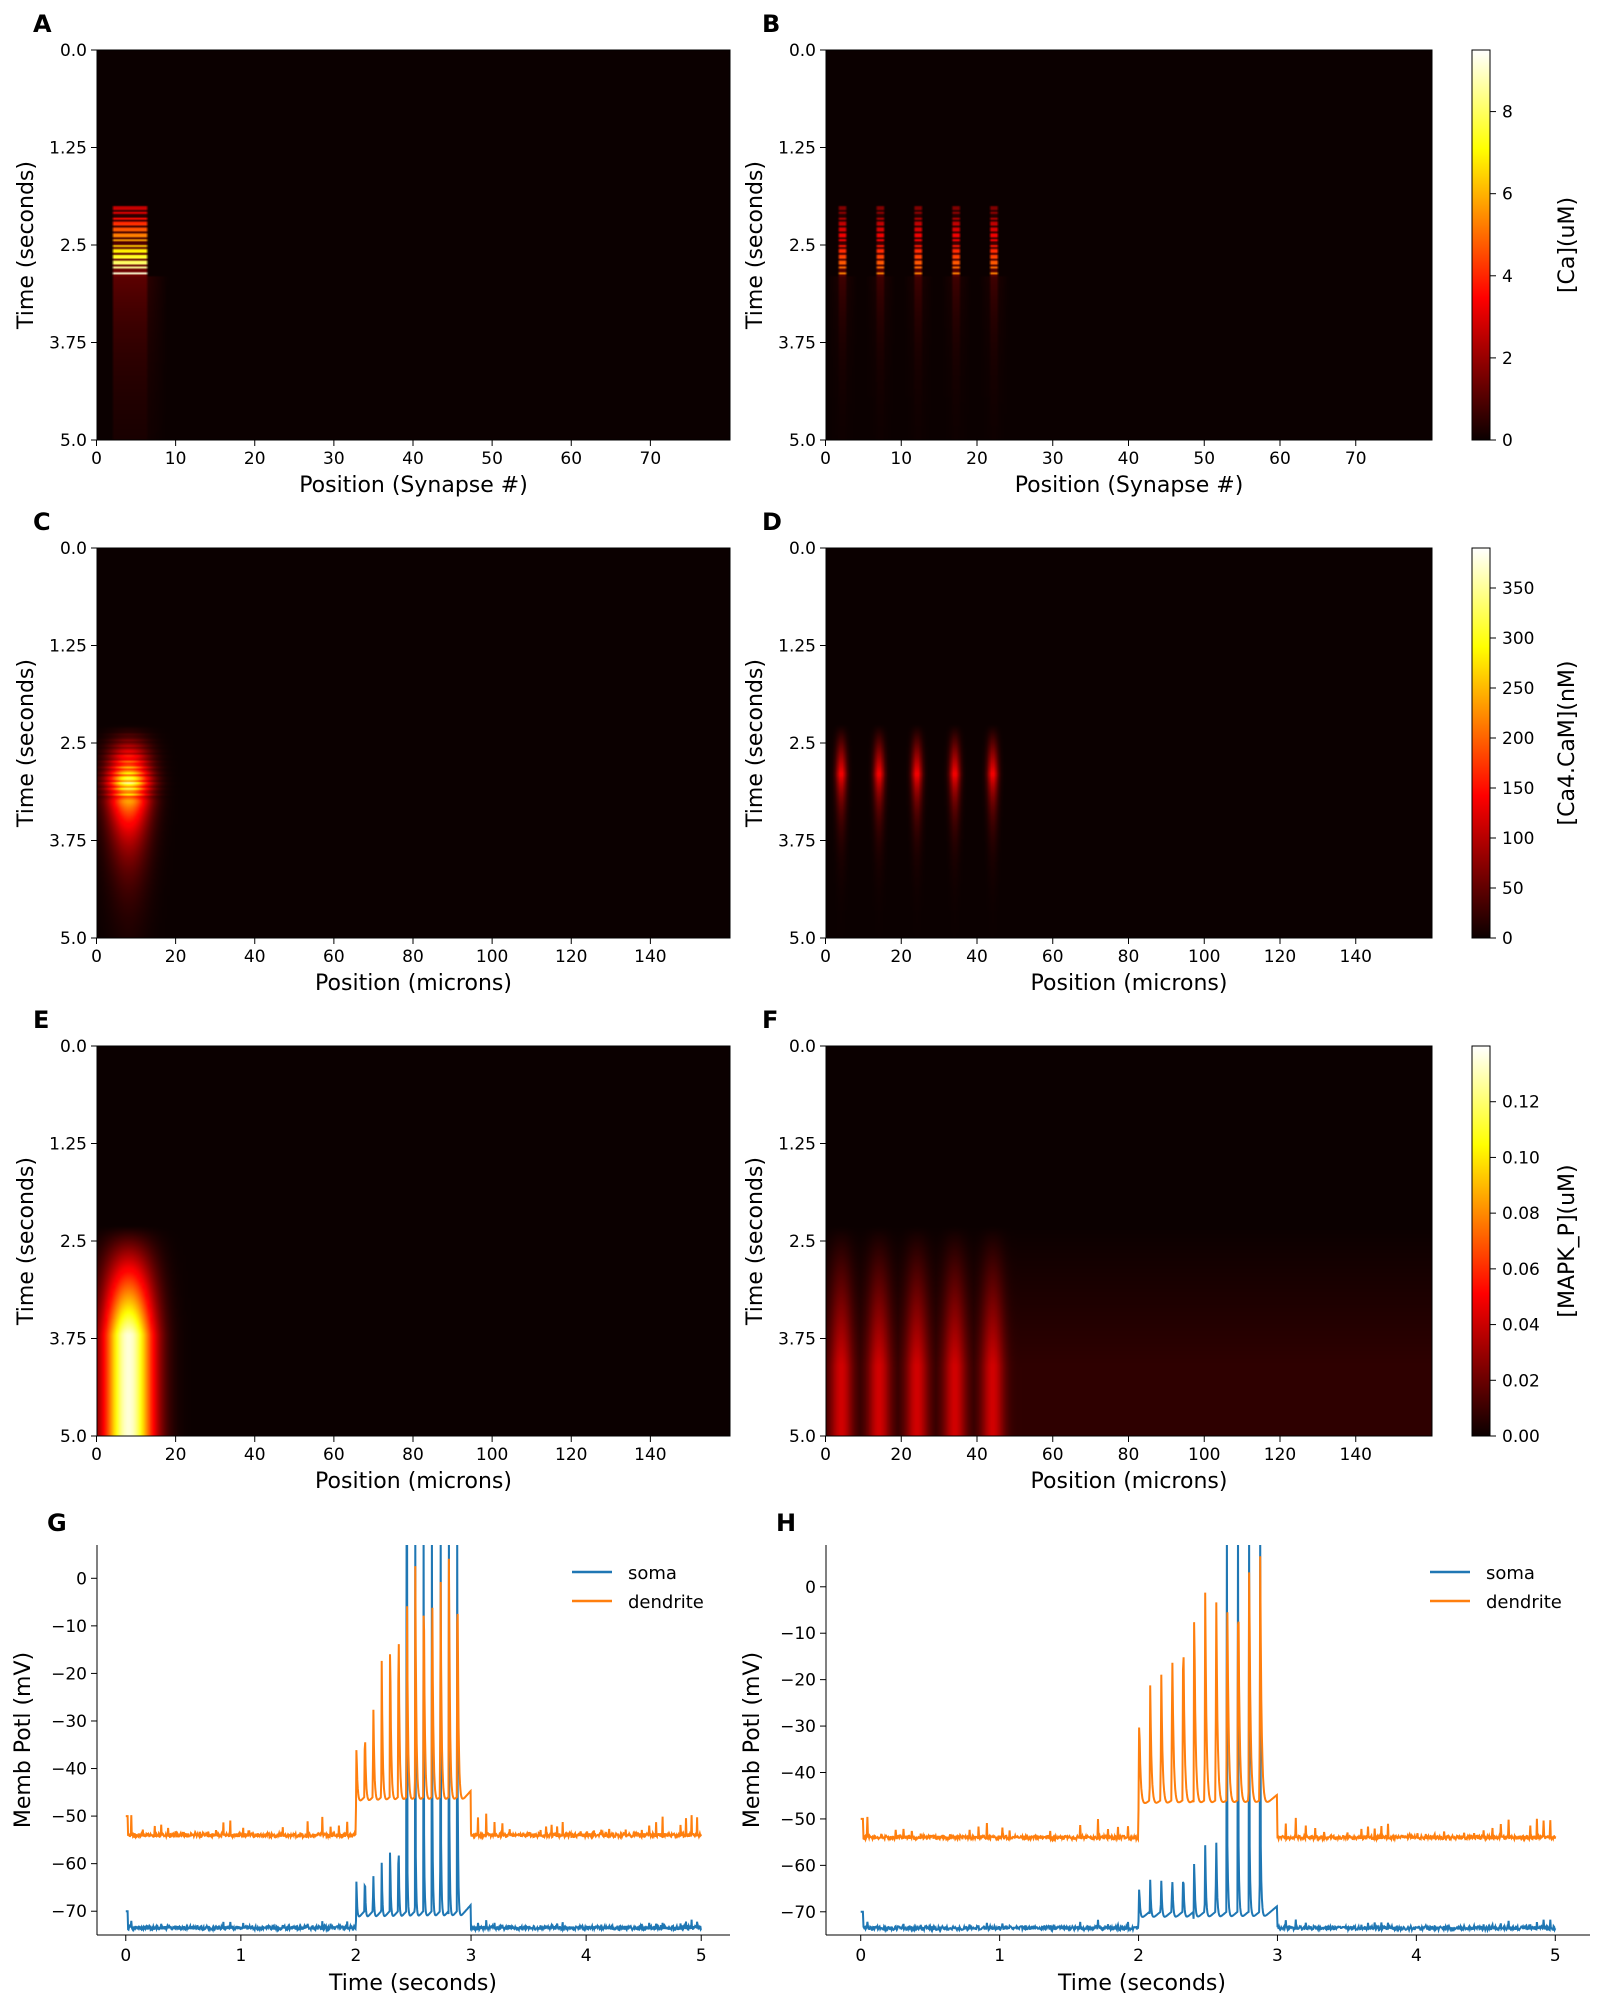 The width and height of the screenshot is (1600, 2000). What do you see at coordinates (69, 1817) in the screenshot?
I see `y-tick-label: −50` at bounding box center [69, 1817].